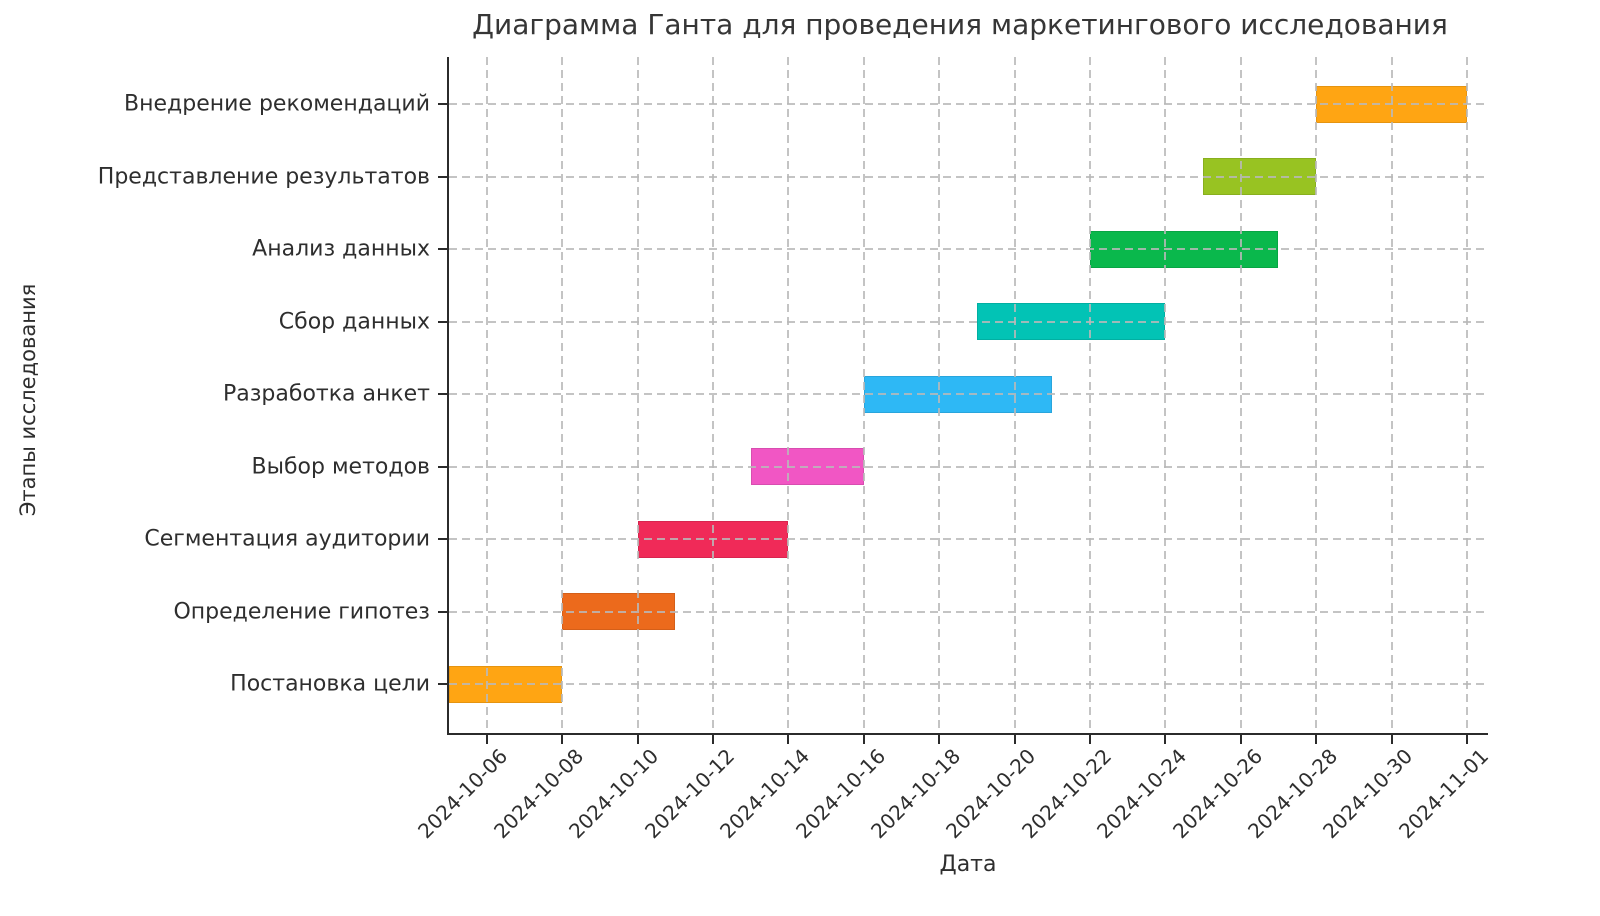 The width and height of the screenshot is (1600, 916). Describe the element at coordinates (263, 177) in the screenshot. I see `y-tick-label: Представление результатов` at that location.